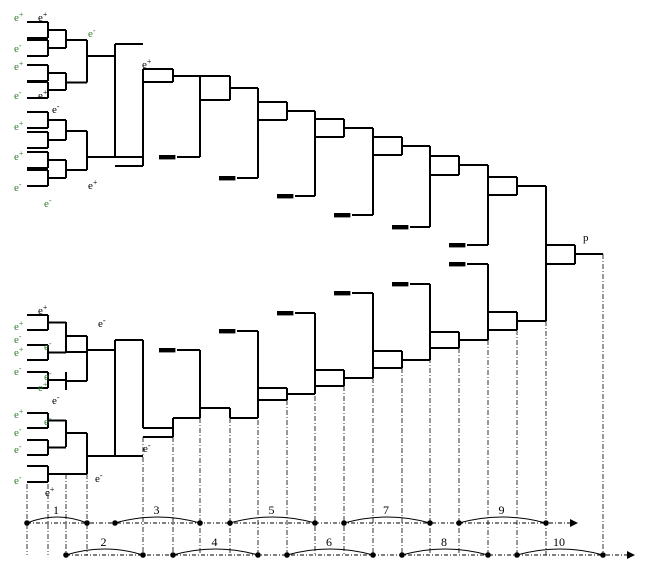  Describe the element at coordinates (272, 510) in the screenshot. I see `stage-number: 5` at that location.